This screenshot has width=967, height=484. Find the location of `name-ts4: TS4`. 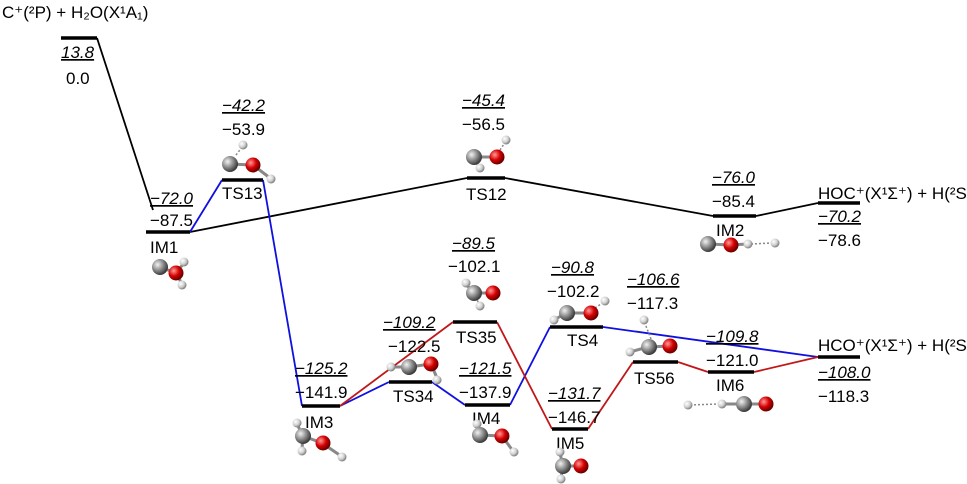

name-ts4: TS4 is located at coordinates (582, 340).